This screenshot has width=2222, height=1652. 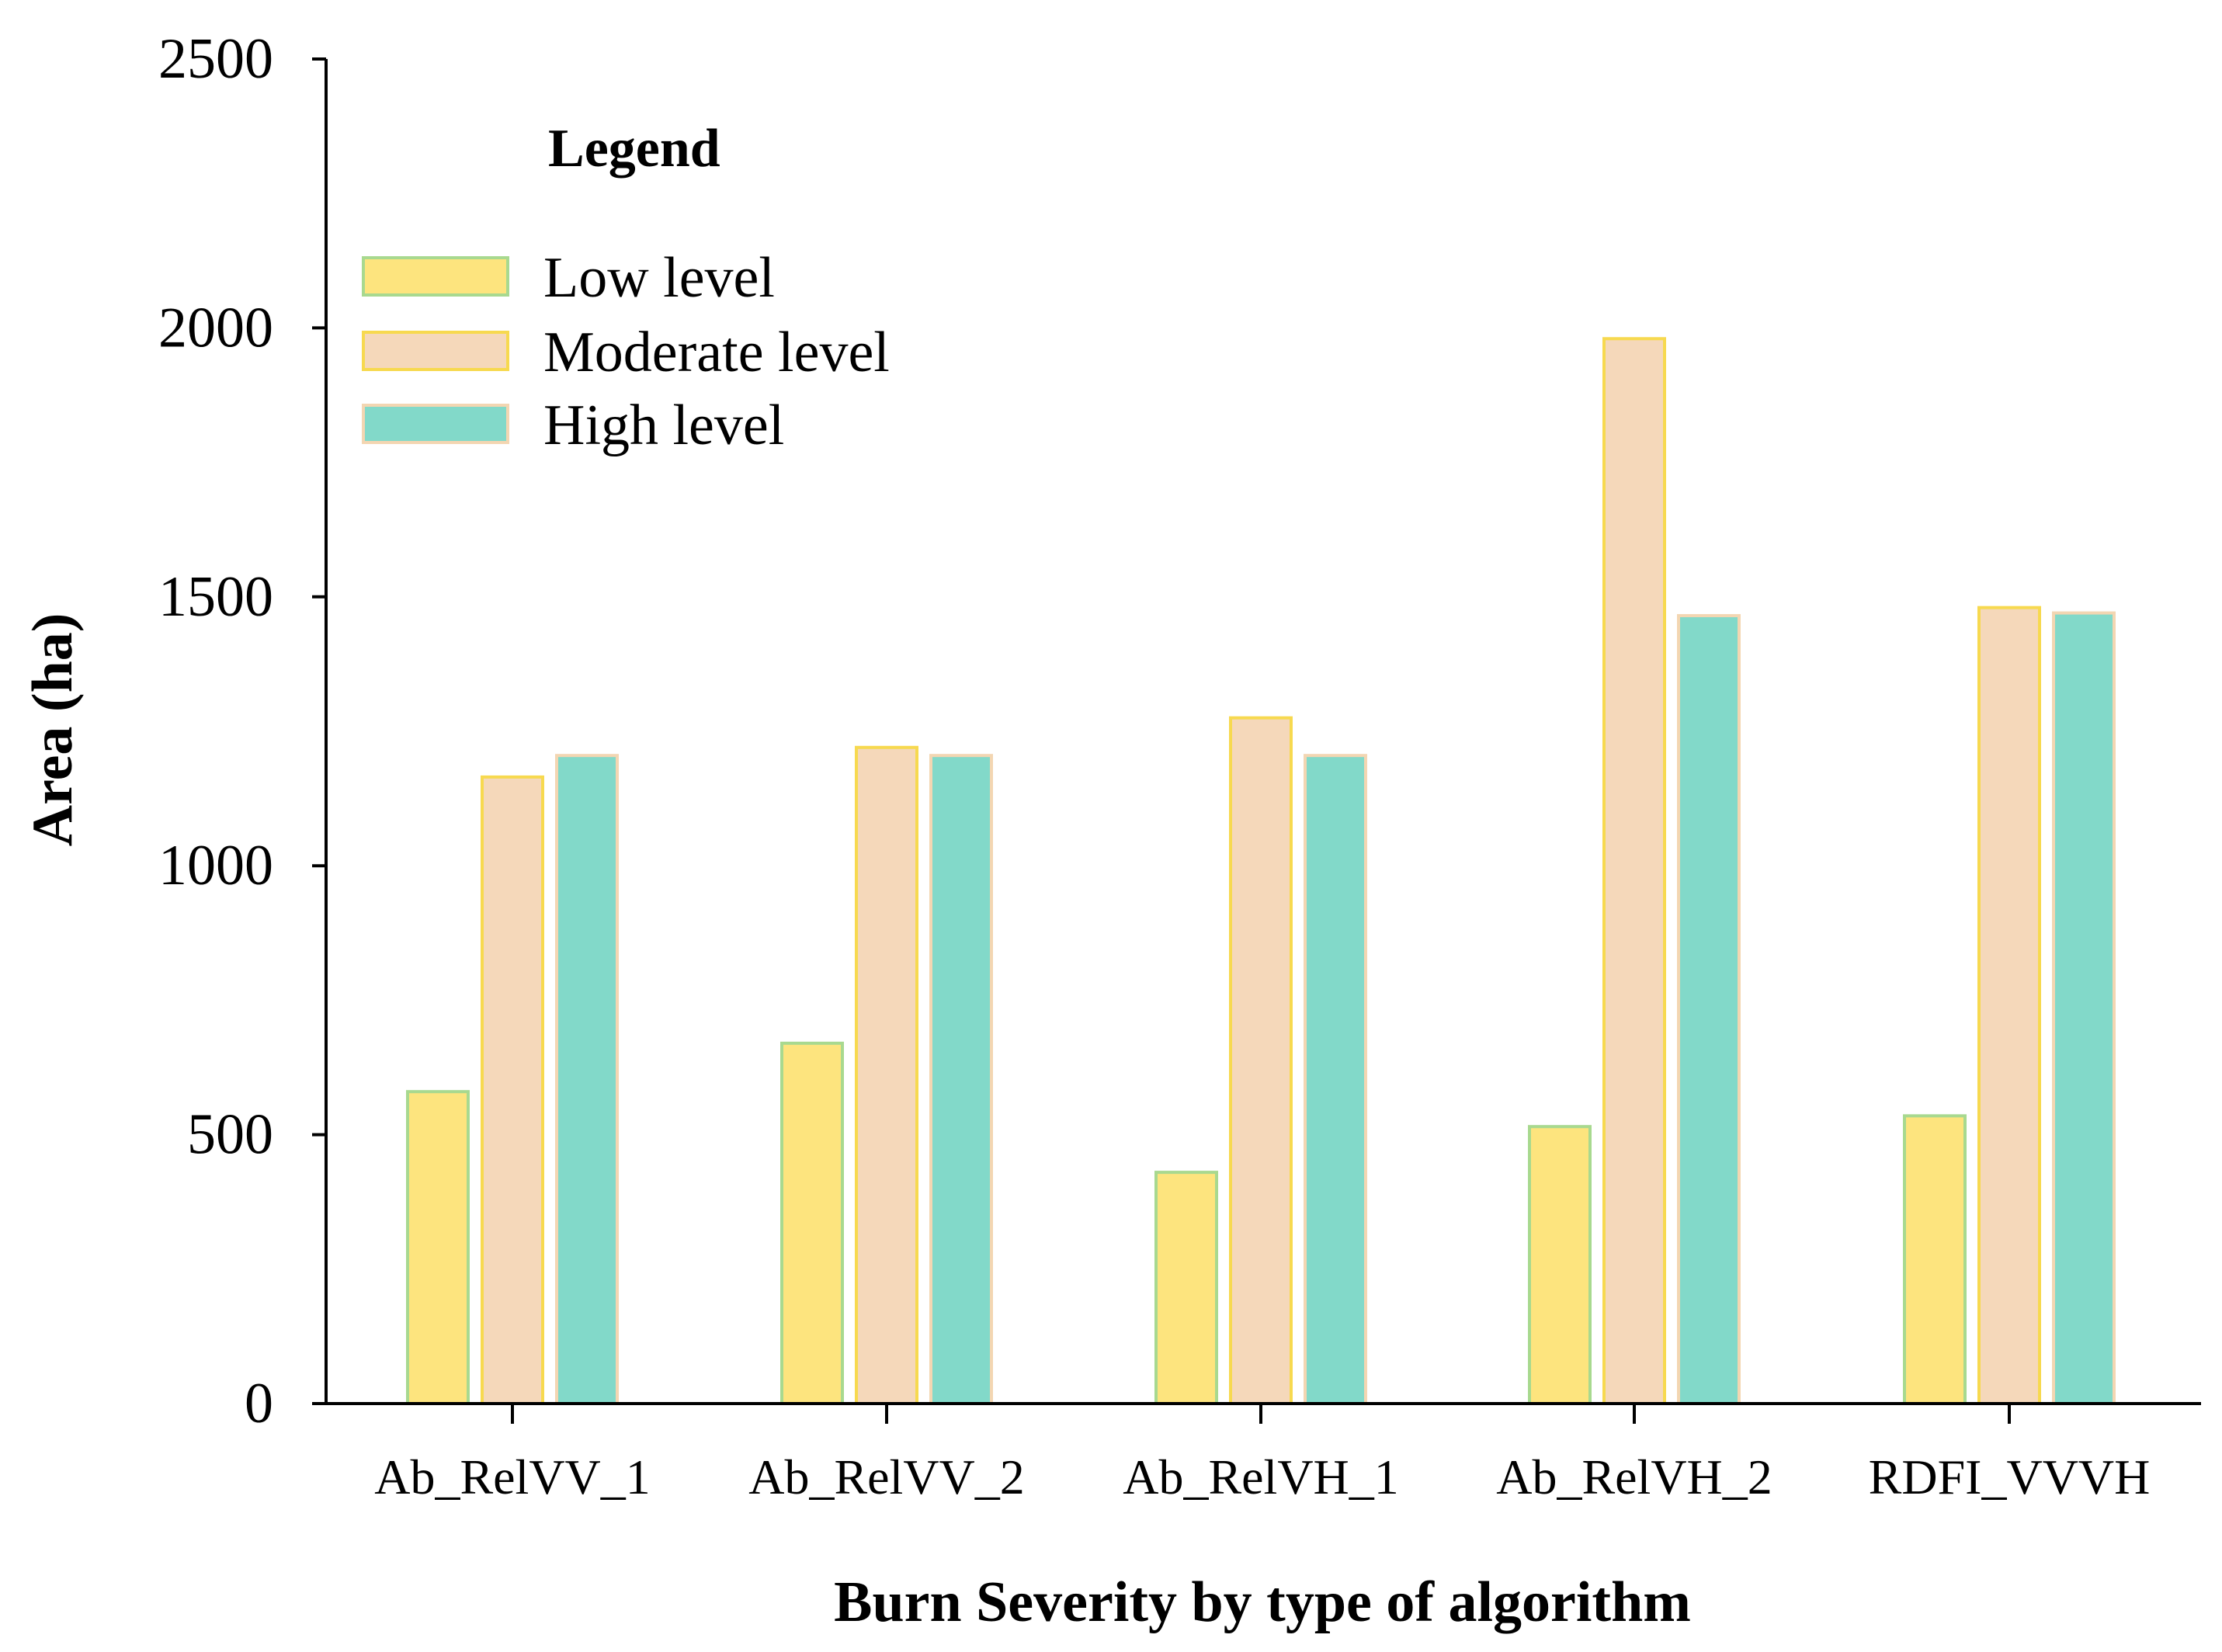 I want to click on y-tick-label: 2500, so click(x=215, y=59).